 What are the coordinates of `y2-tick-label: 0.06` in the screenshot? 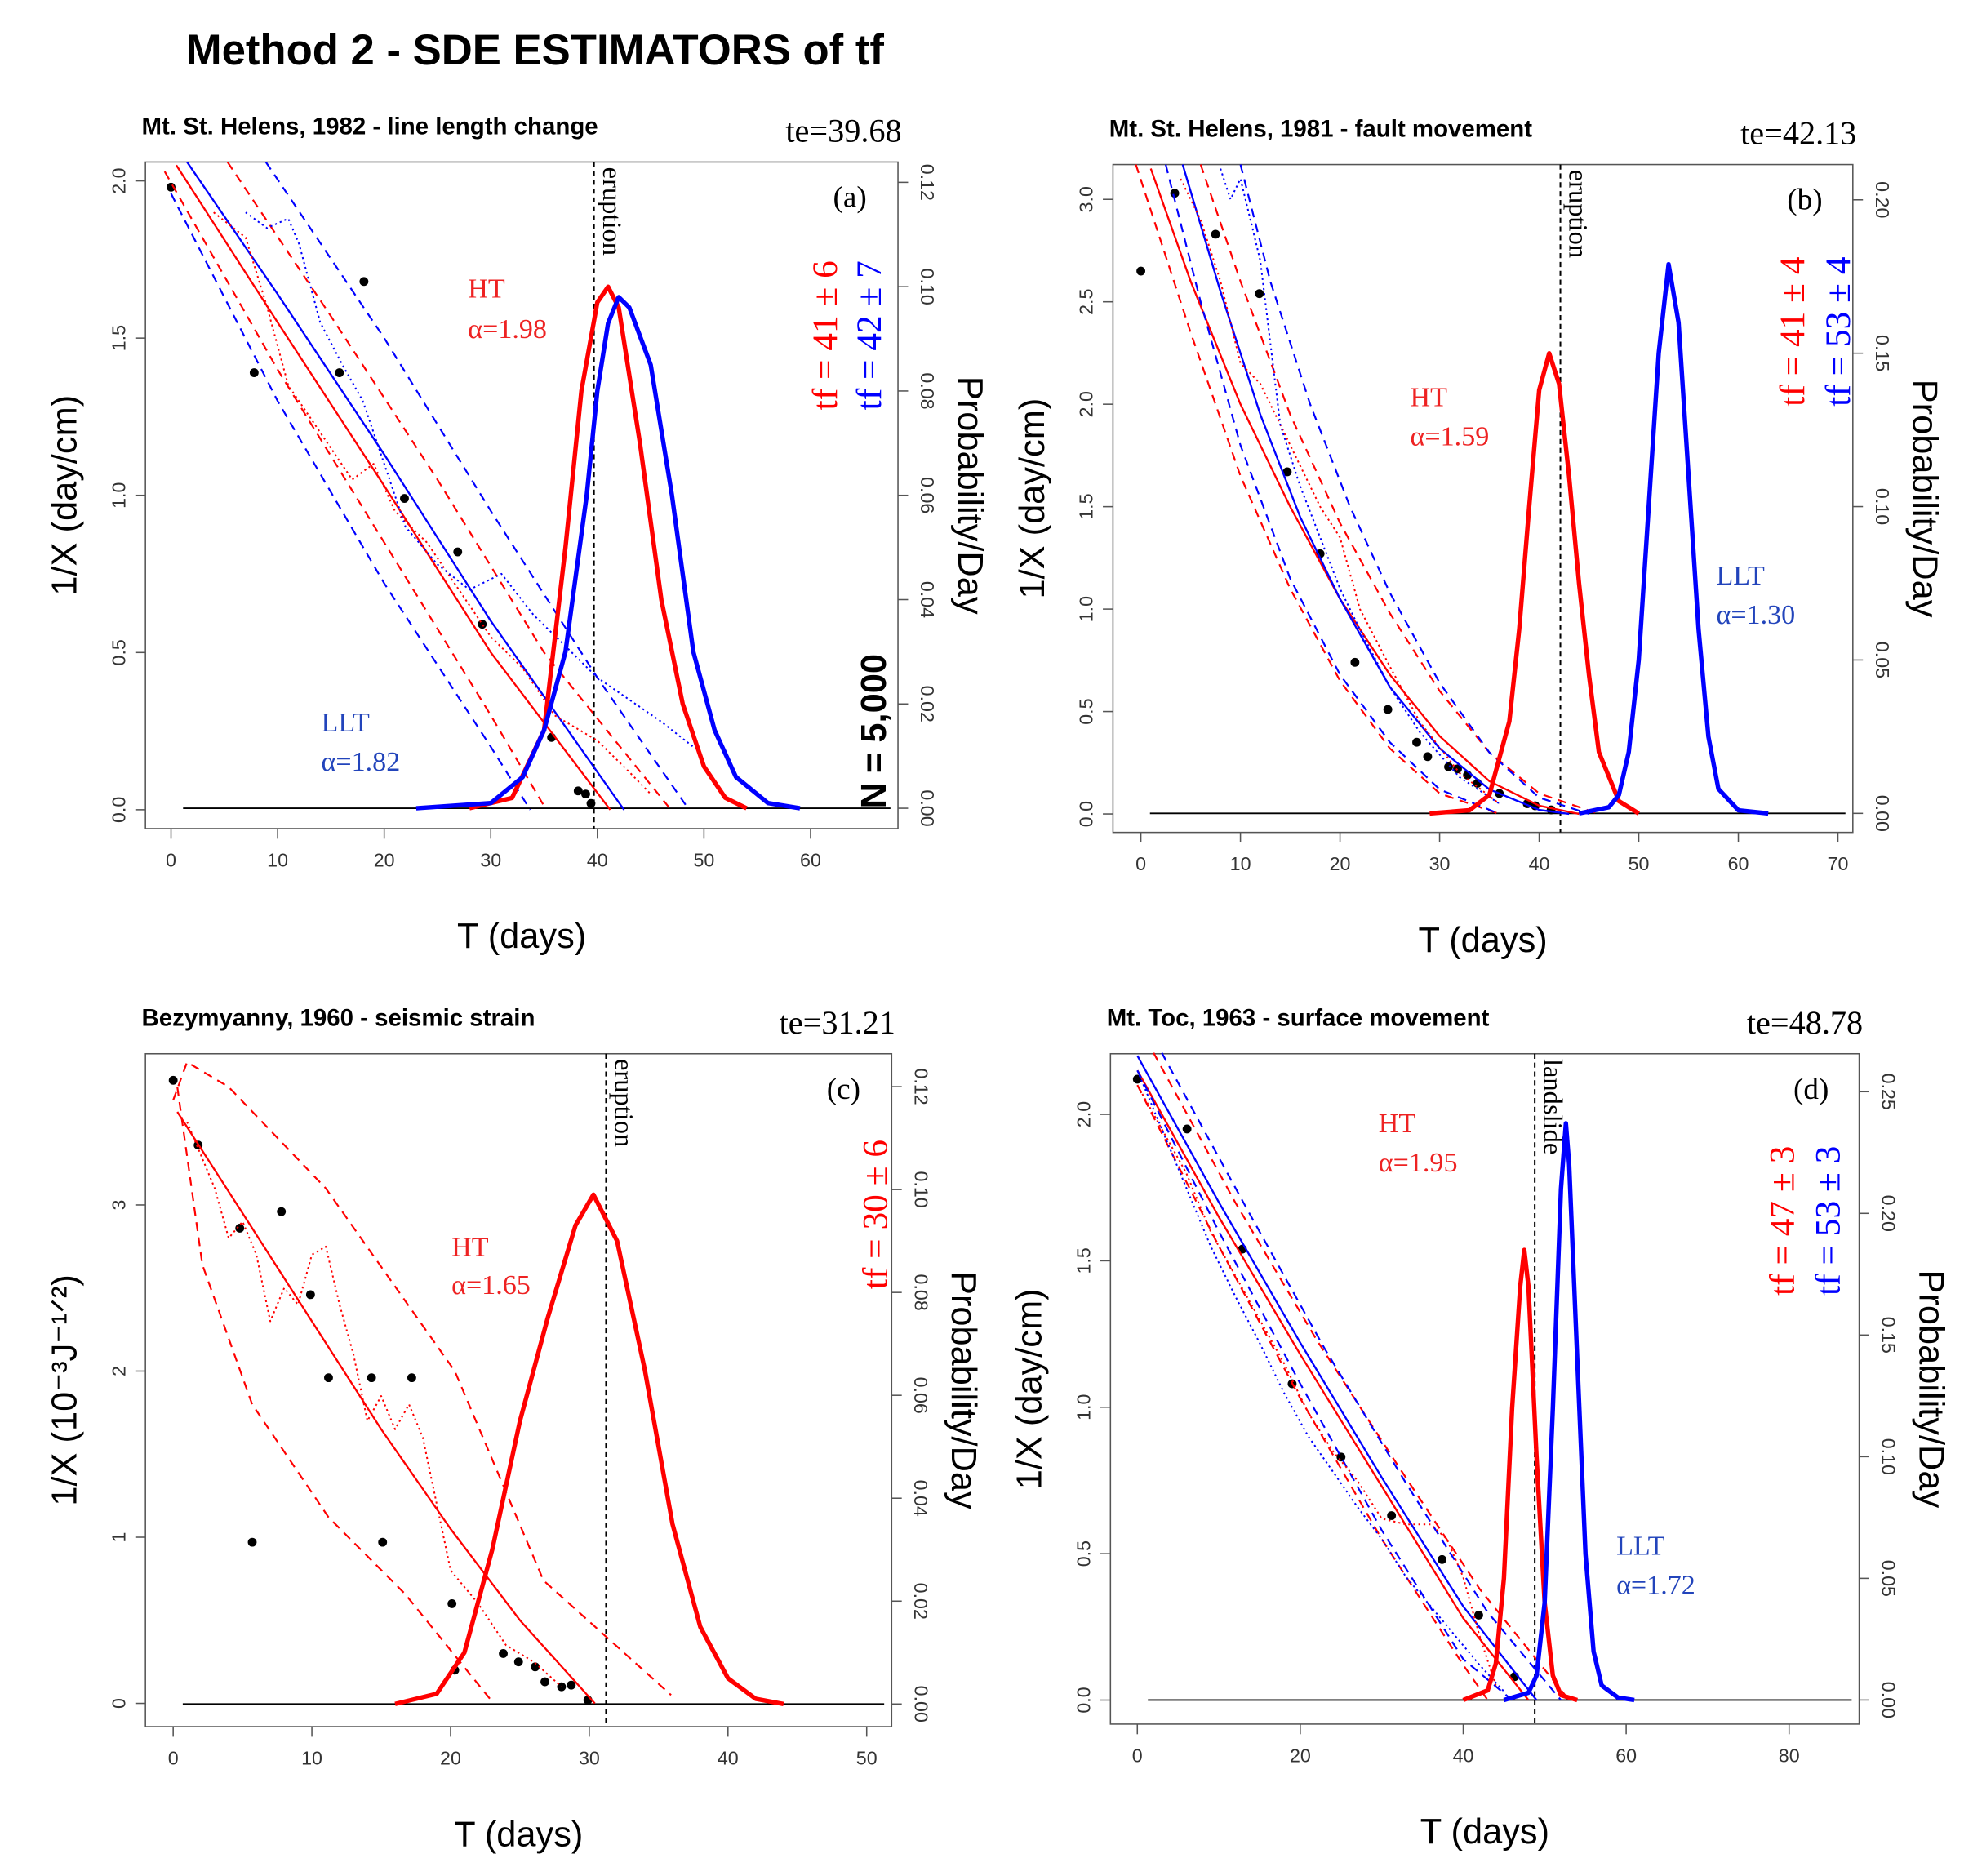 It's located at (920, 1396).